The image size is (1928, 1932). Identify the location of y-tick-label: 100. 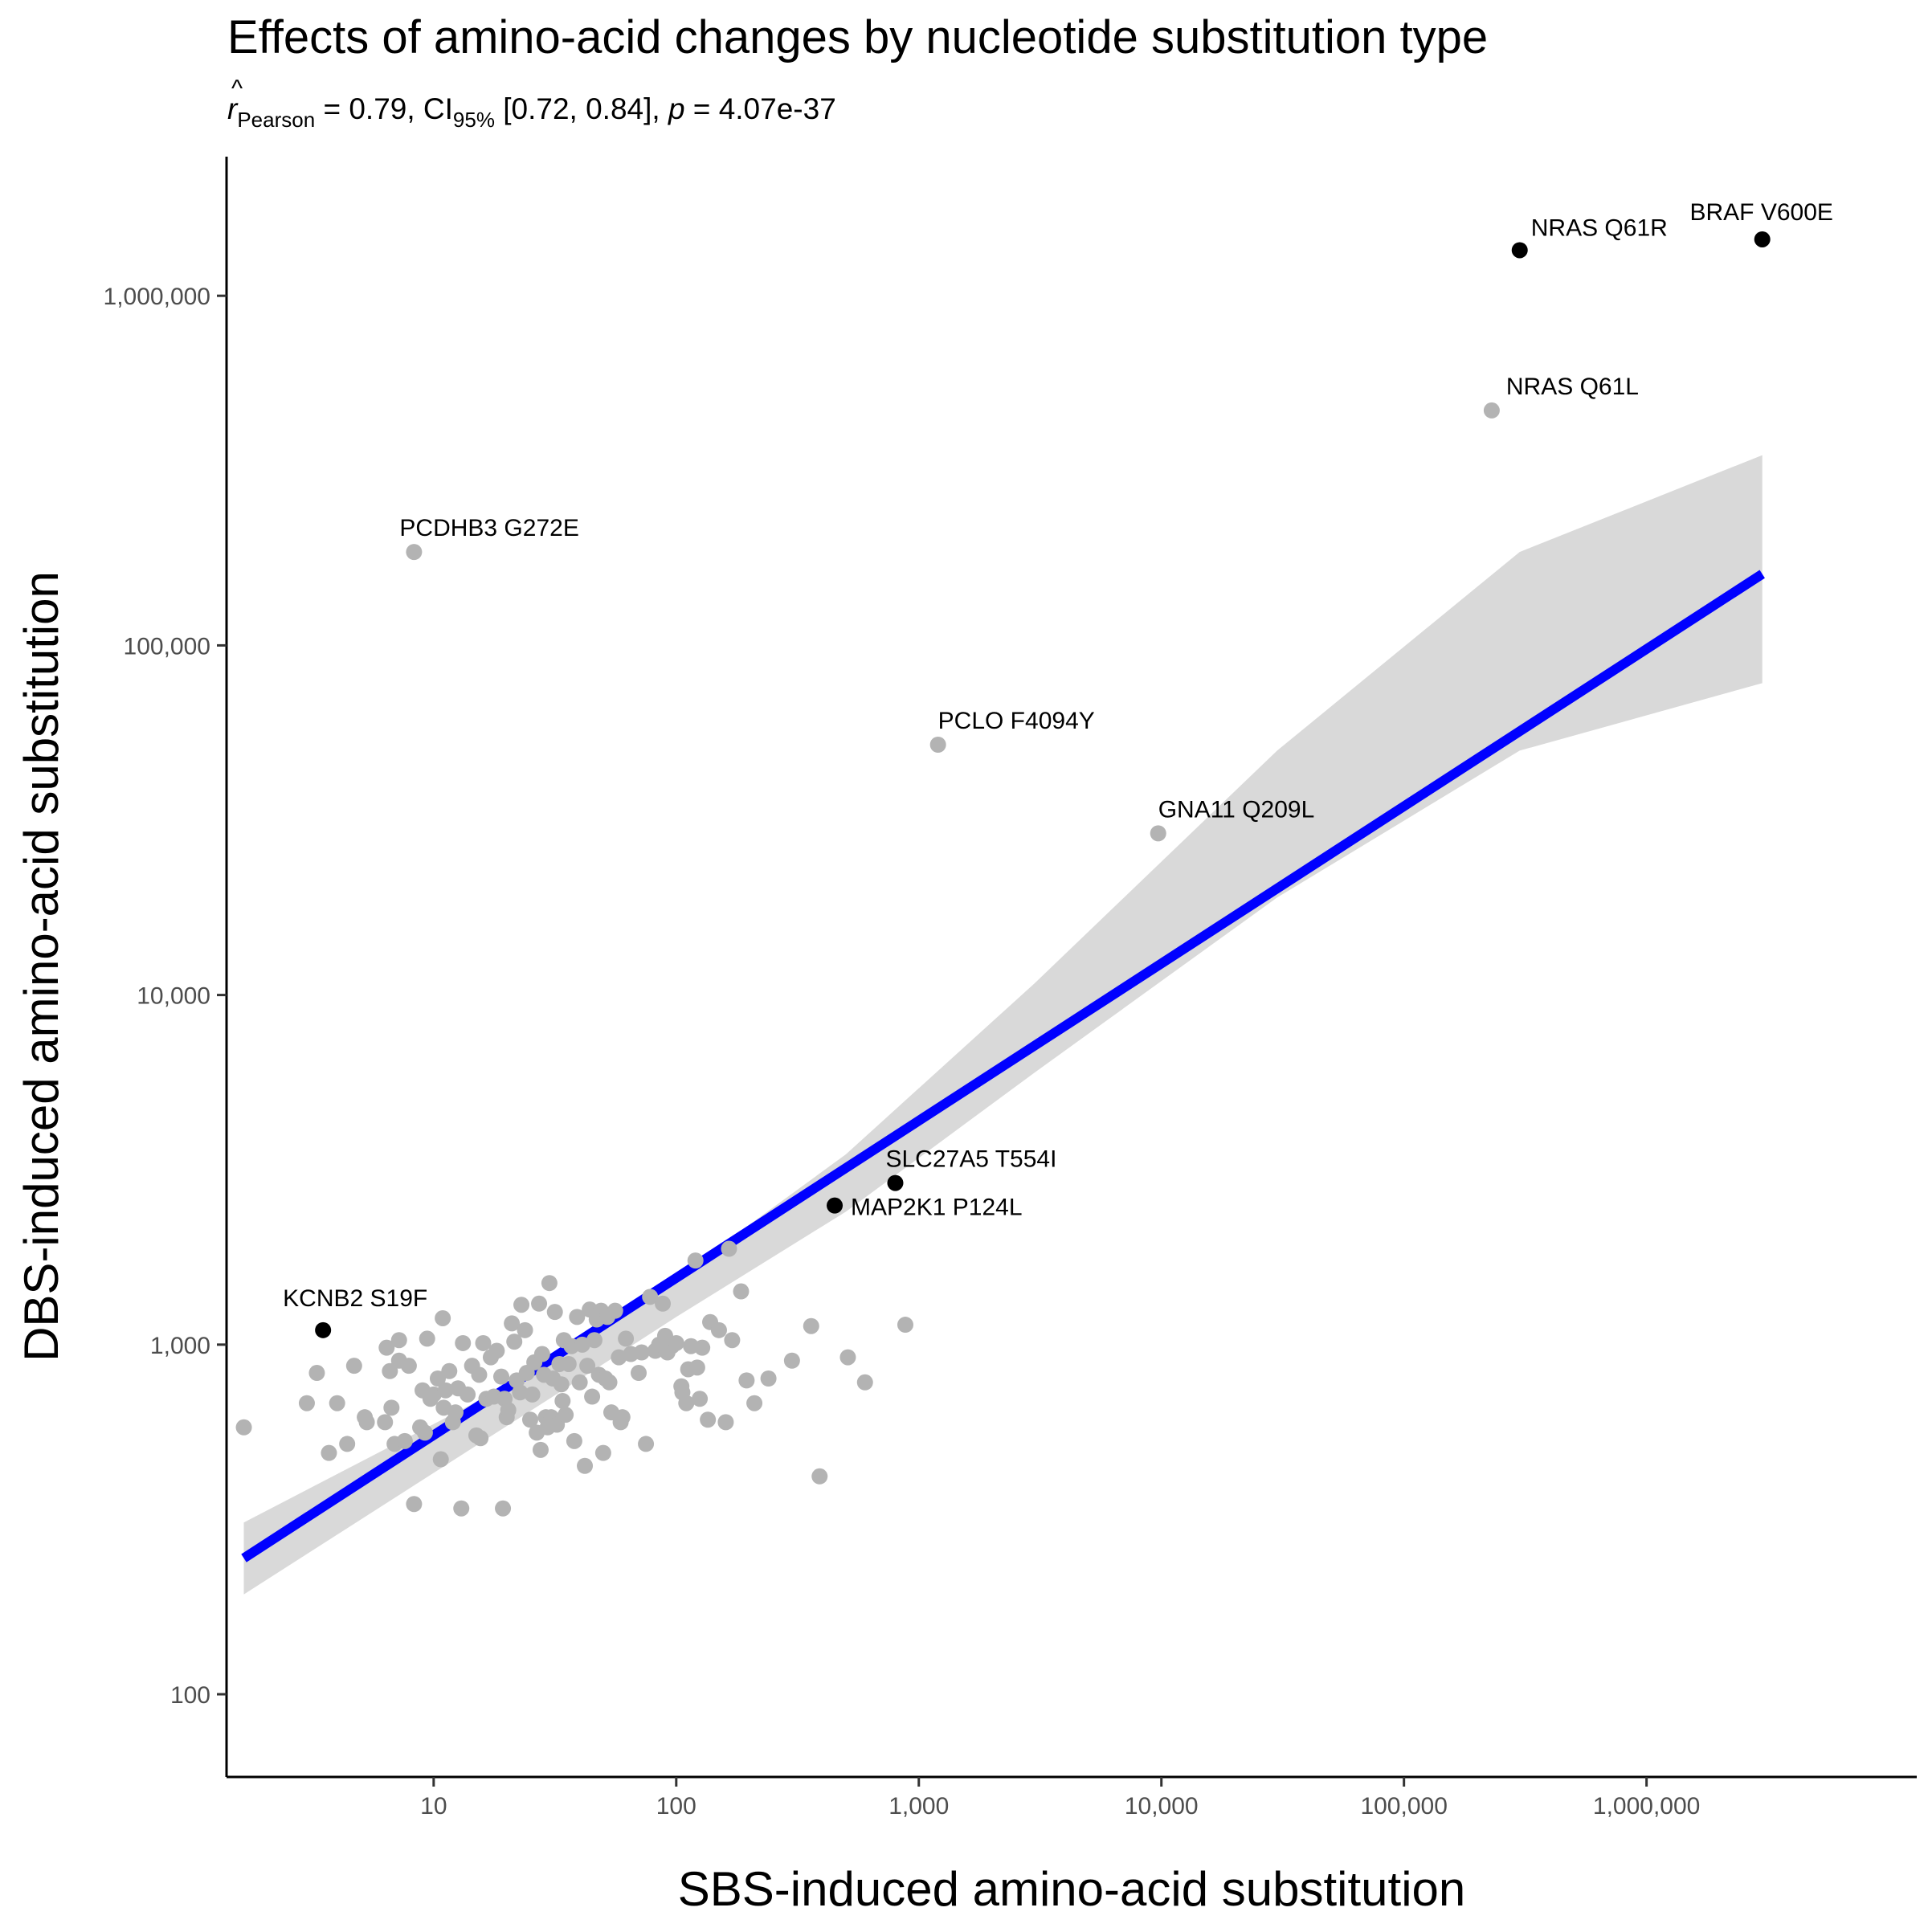
(190, 1695).